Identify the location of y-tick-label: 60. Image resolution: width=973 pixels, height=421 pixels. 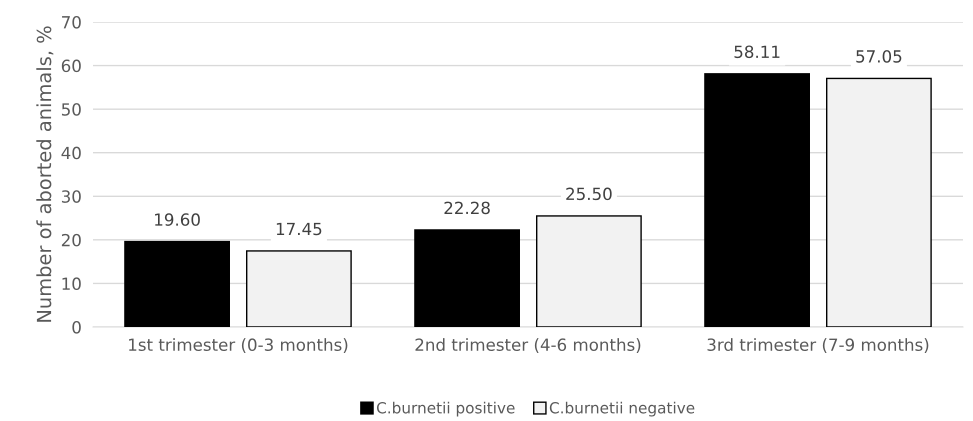
(71, 66).